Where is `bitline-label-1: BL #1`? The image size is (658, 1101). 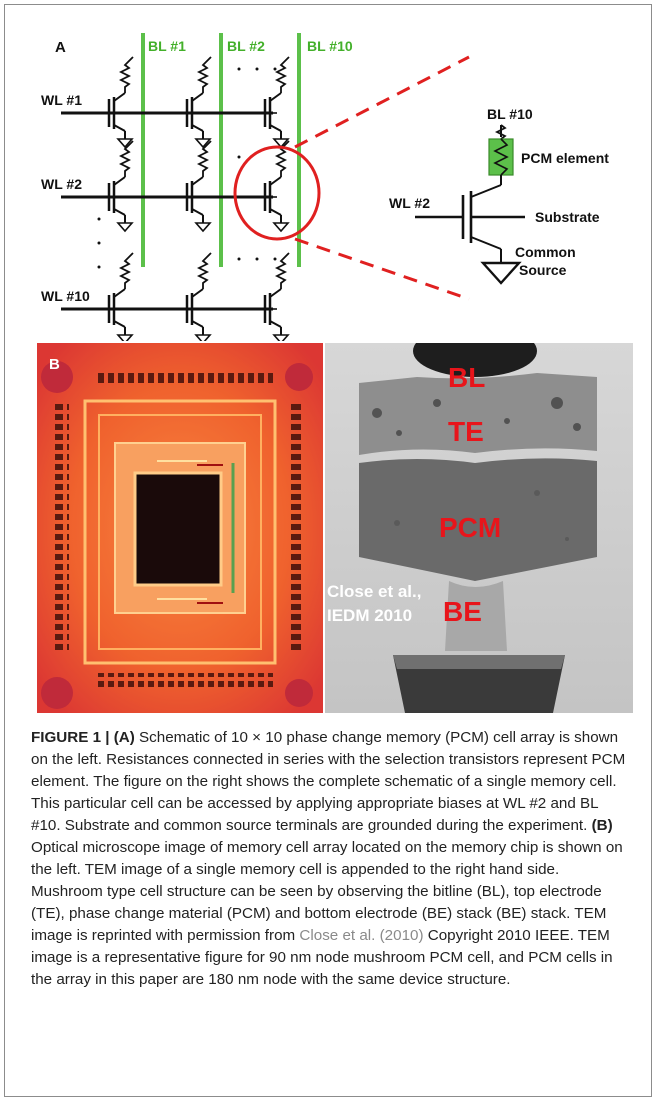 bitline-label-1: BL #1 is located at coordinates (167, 46).